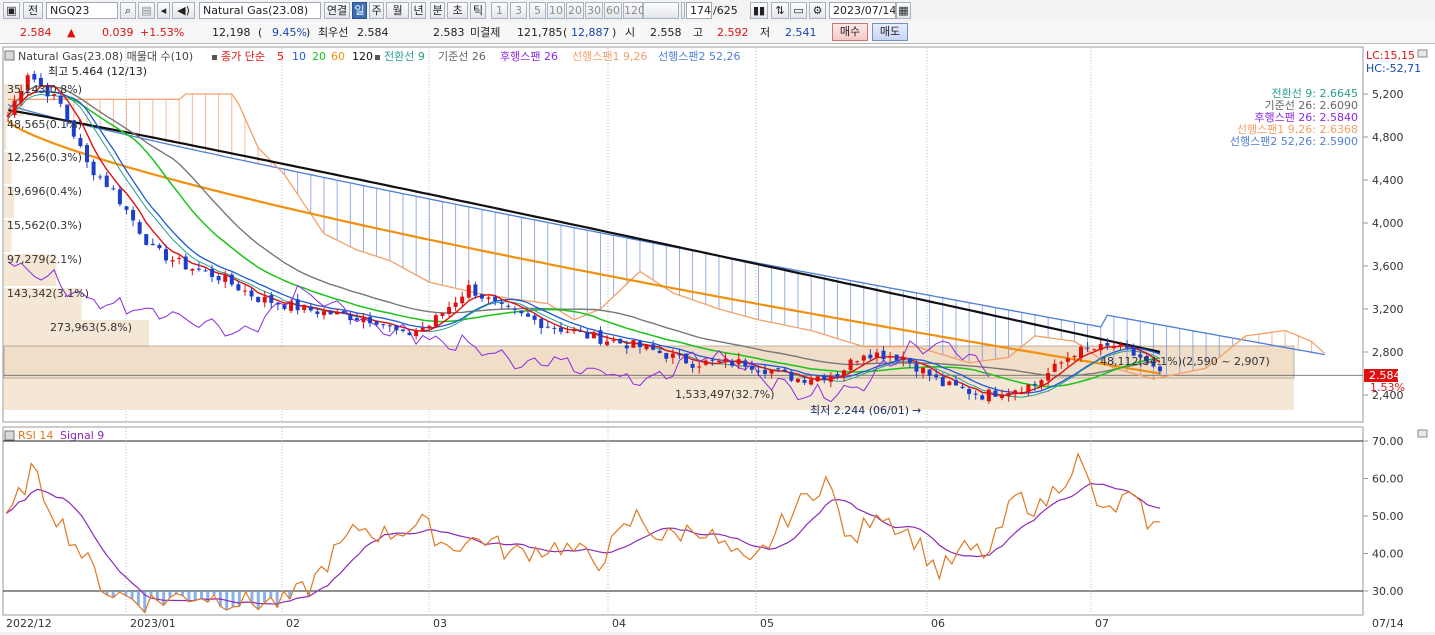 The image size is (1435, 635). I want to click on period-tick-button: 틱, so click(478, 10).